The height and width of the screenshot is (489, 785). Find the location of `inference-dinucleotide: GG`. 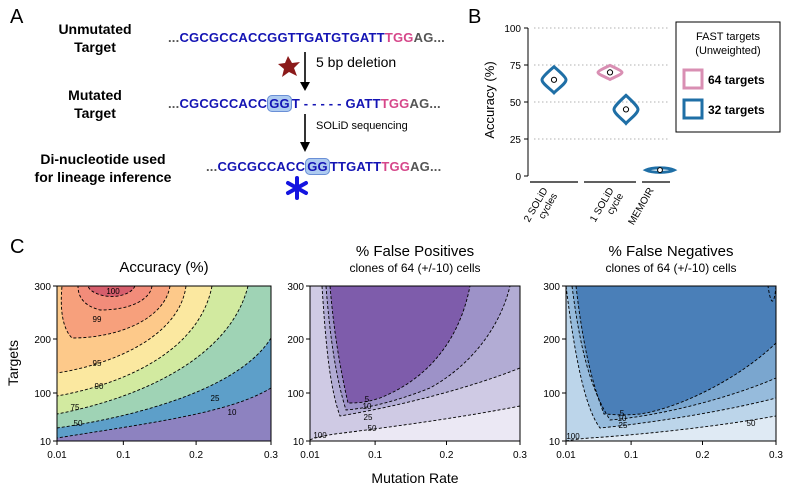

inference-dinucleotide: GG is located at coordinates (317, 166).